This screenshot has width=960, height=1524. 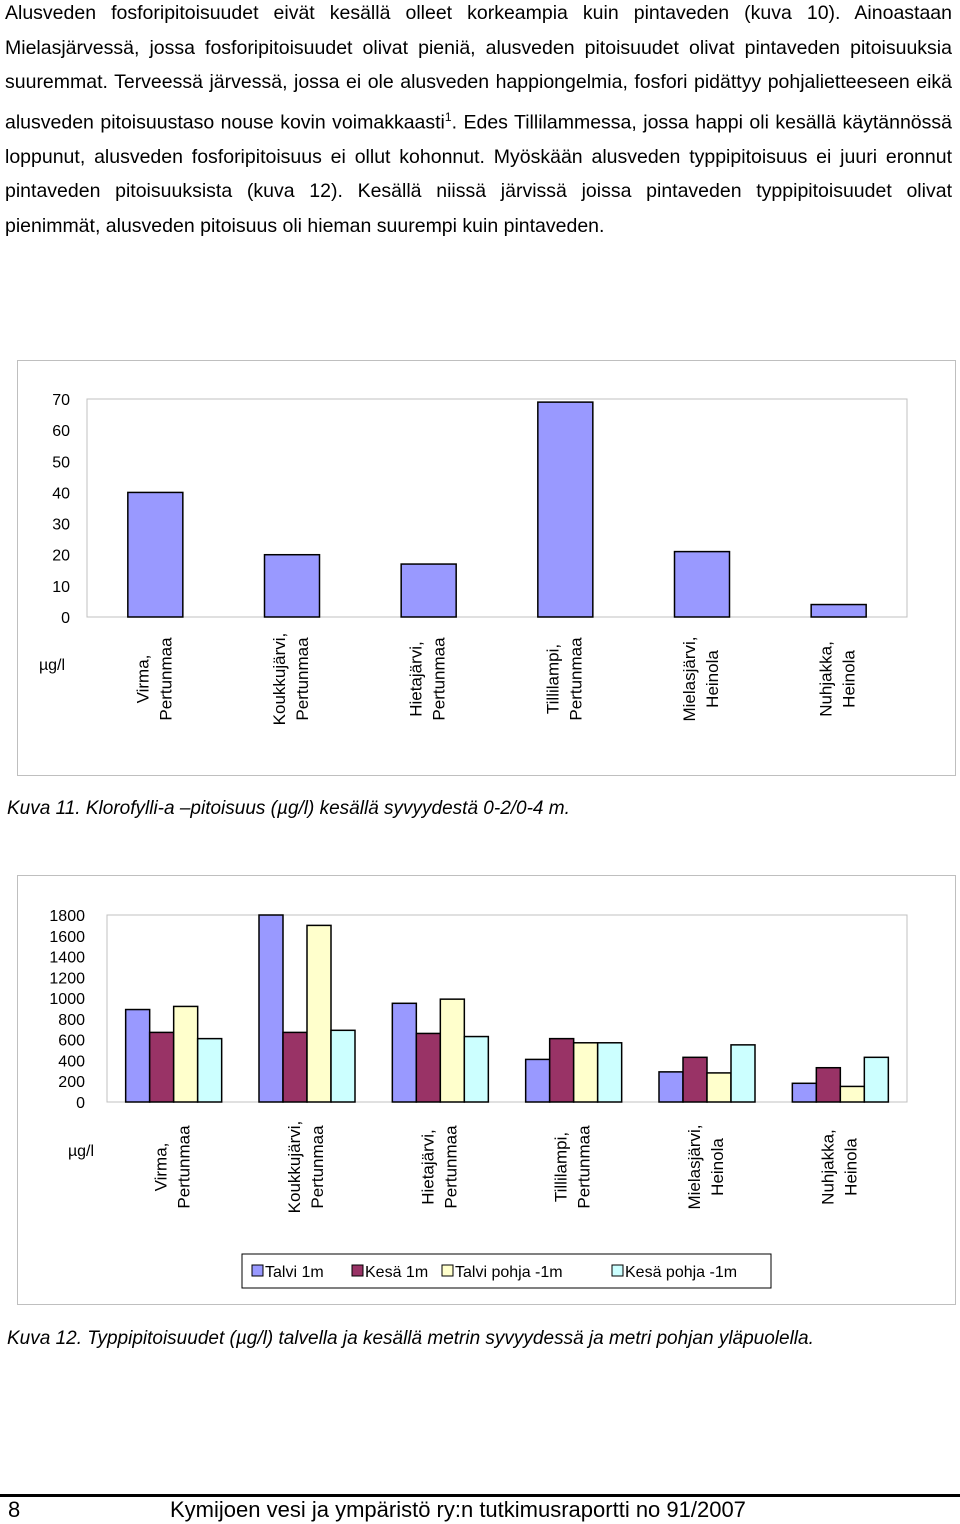 What do you see at coordinates (67, 916) in the screenshot?
I see `y-tick-label: 1800` at bounding box center [67, 916].